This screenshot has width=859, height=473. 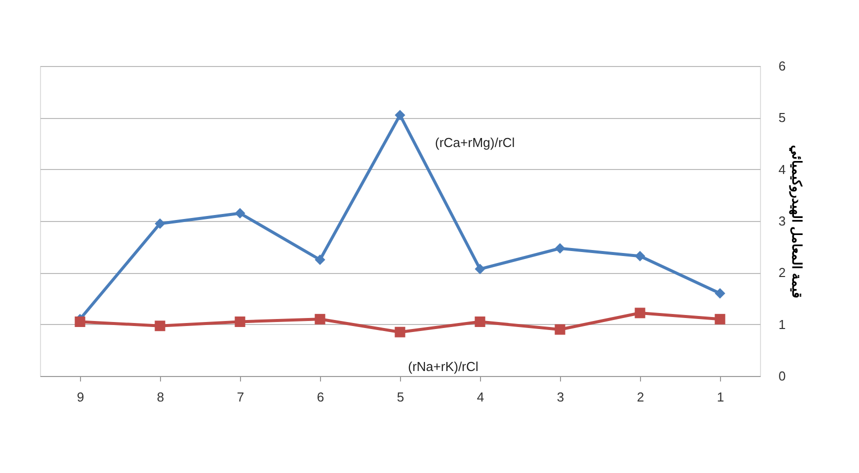 I want to click on series-label: (rNa+rK)/rCl, so click(x=443, y=366).